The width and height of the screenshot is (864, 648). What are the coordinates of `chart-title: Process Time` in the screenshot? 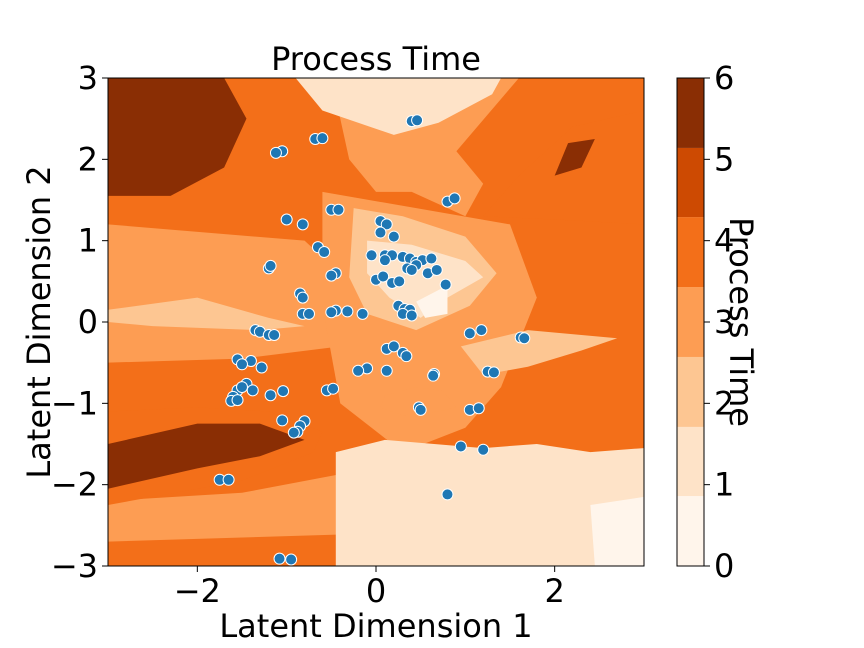 It's located at (376, 59).